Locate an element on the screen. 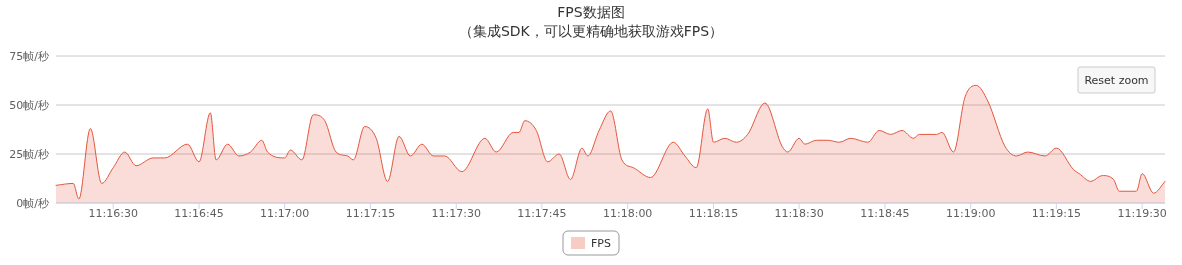  x-tick-label: 11:17:15 is located at coordinates (370, 213).